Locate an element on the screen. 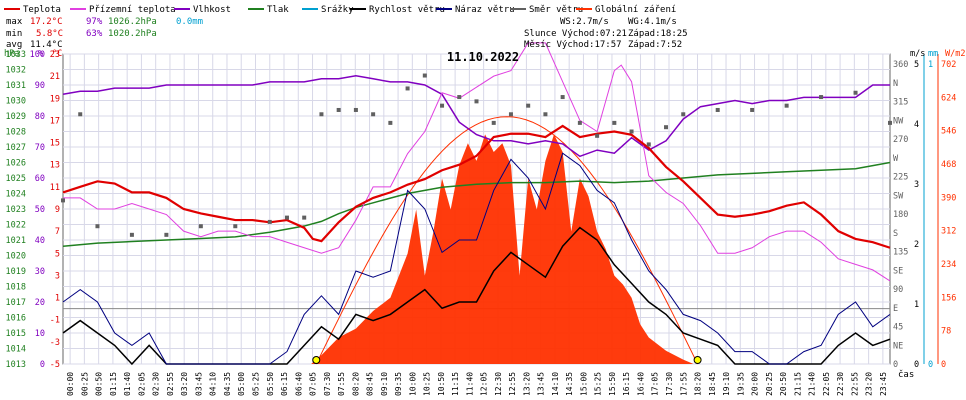 Image resolution: width=966 pixels, height=400 pixels. pct-tick-label: 50 is located at coordinates (40, 210).